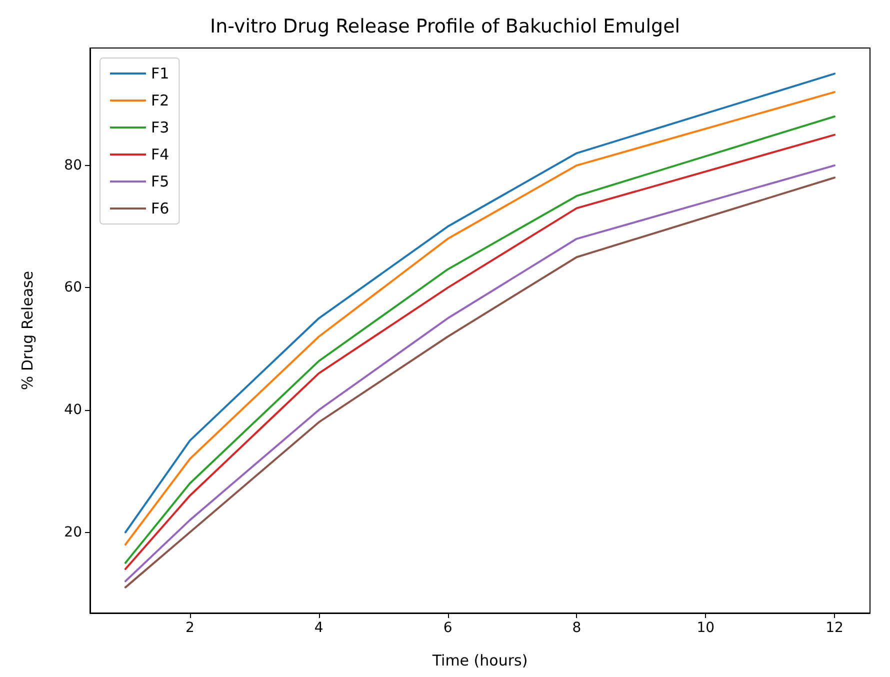 Image resolution: width=890 pixels, height=677 pixels. I want to click on legend-label: F2, so click(160, 101).